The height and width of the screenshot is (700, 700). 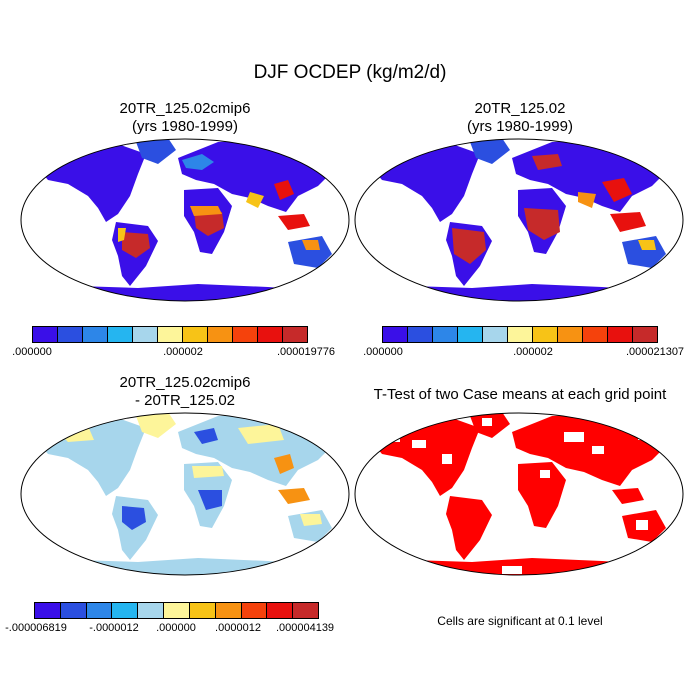 I want to click on panel1-title: 20TR_125.02cmip6 (yrs 1980-1999), so click(x=185, y=118).